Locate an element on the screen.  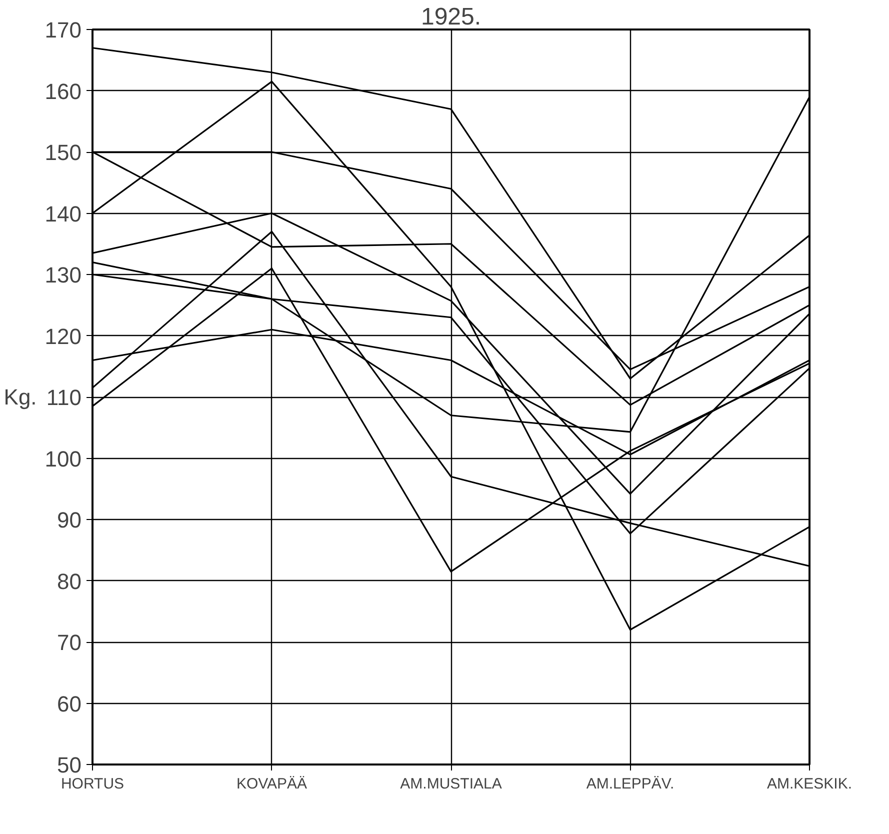
y-tick-label: 80 is located at coordinates (69, 581).